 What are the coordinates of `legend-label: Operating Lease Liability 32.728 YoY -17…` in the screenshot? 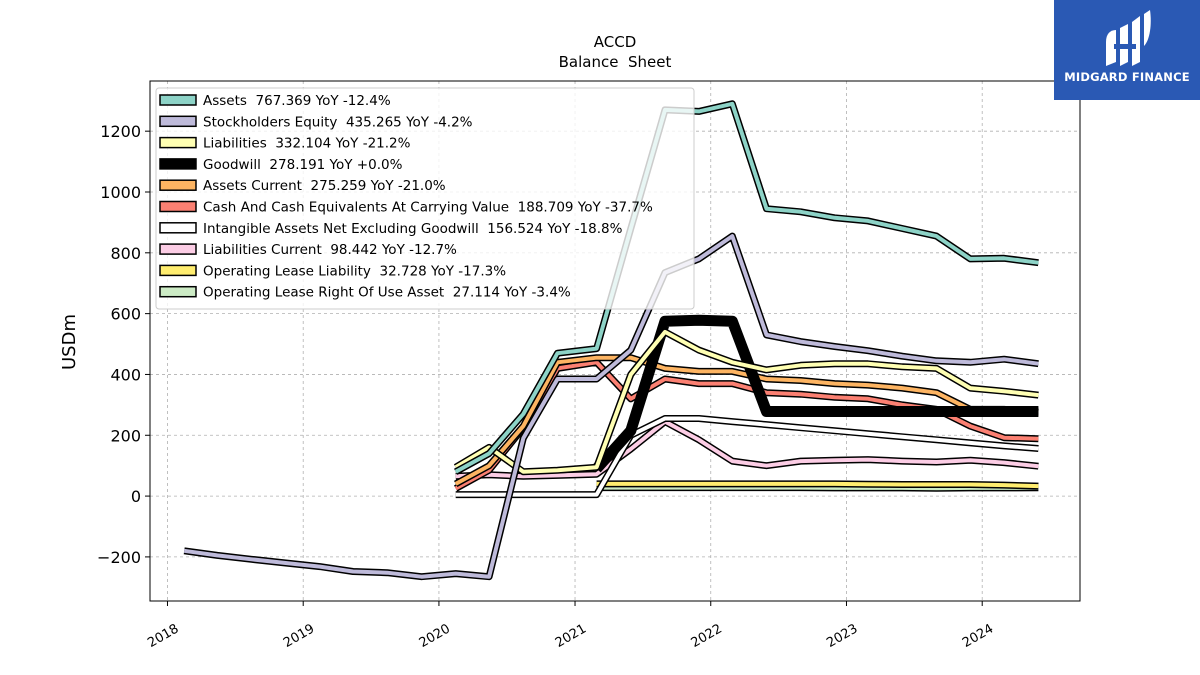 It's located at (354, 271).